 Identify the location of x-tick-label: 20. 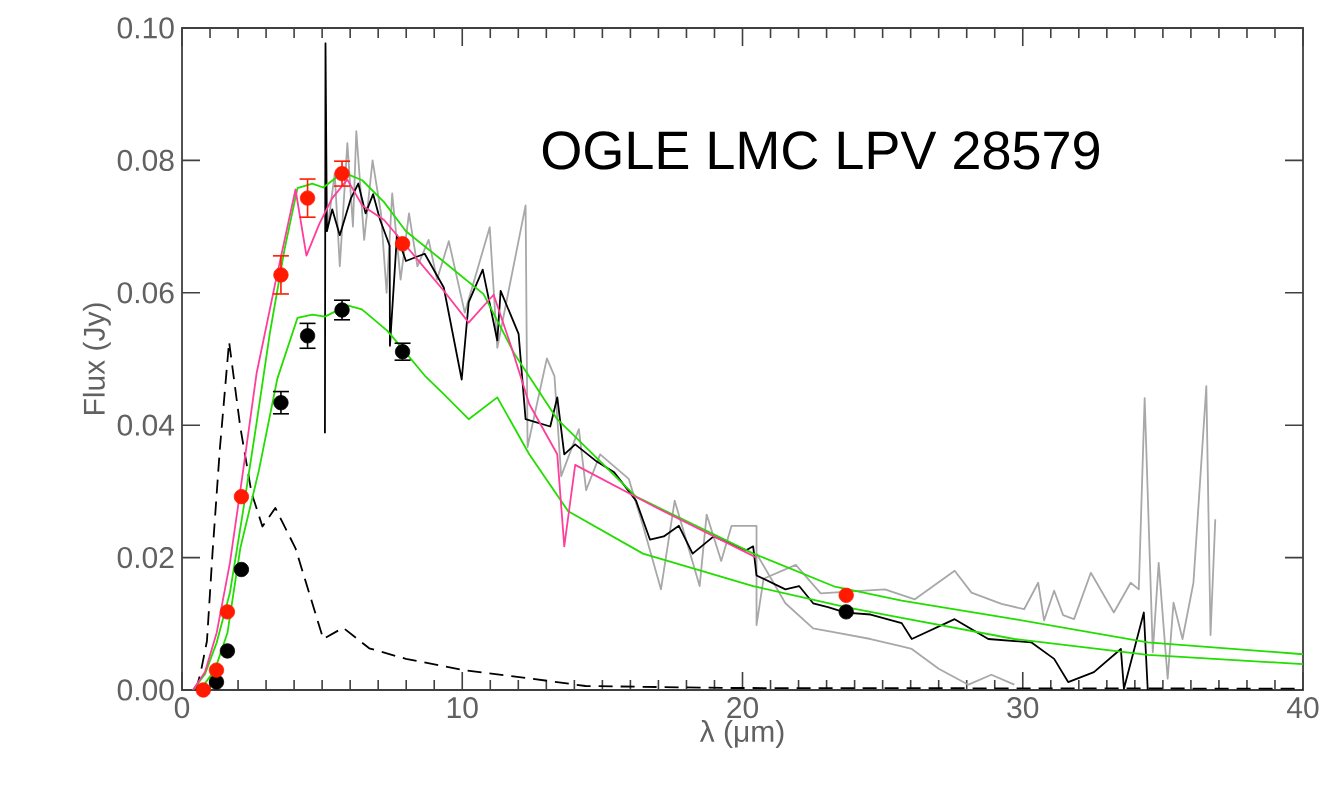
(742, 708).